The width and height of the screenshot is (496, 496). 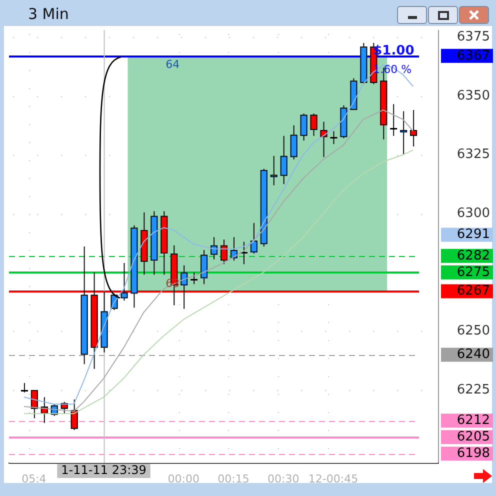 What do you see at coordinates (473, 331) in the screenshot?
I see `y-tick-label: 6250` at bounding box center [473, 331].